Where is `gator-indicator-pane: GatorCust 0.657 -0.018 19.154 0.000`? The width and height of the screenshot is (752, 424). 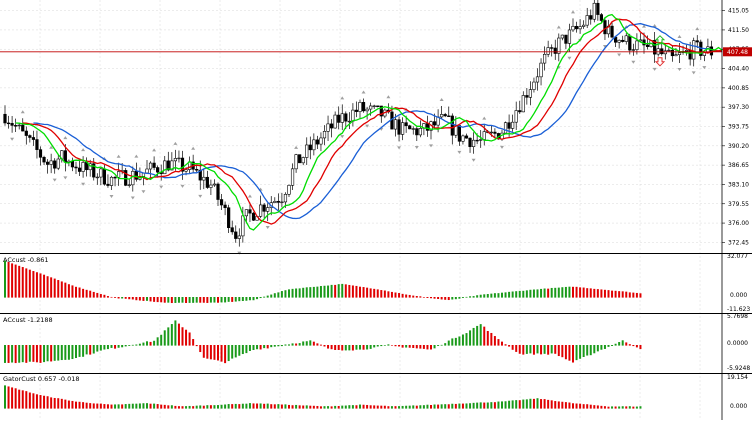
gator-indicator-pane: GatorCust 0.657 -0.018 19.154 0.000 is located at coordinates (375, 392).